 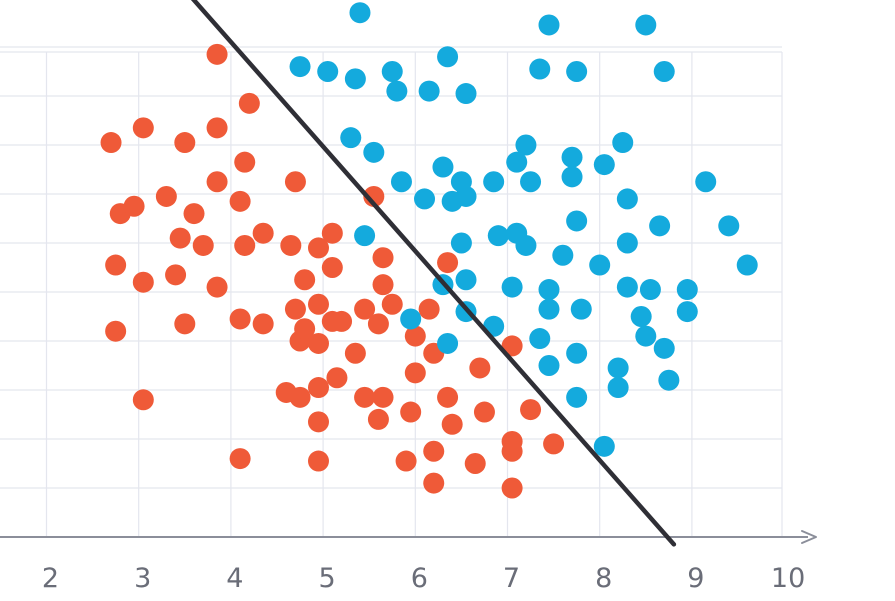 What do you see at coordinates (408, 537) in the screenshot?
I see `x-axis` at bounding box center [408, 537].